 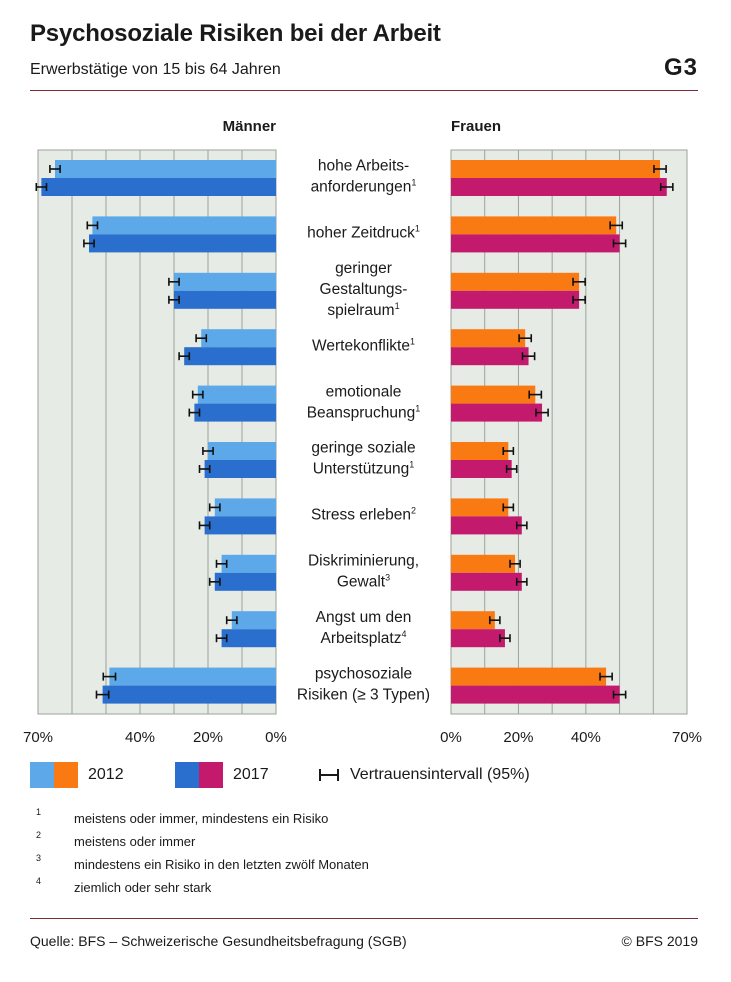 I want to click on category-label-line: Risiken (≥ 3 Typen), so click(x=363, y=694).